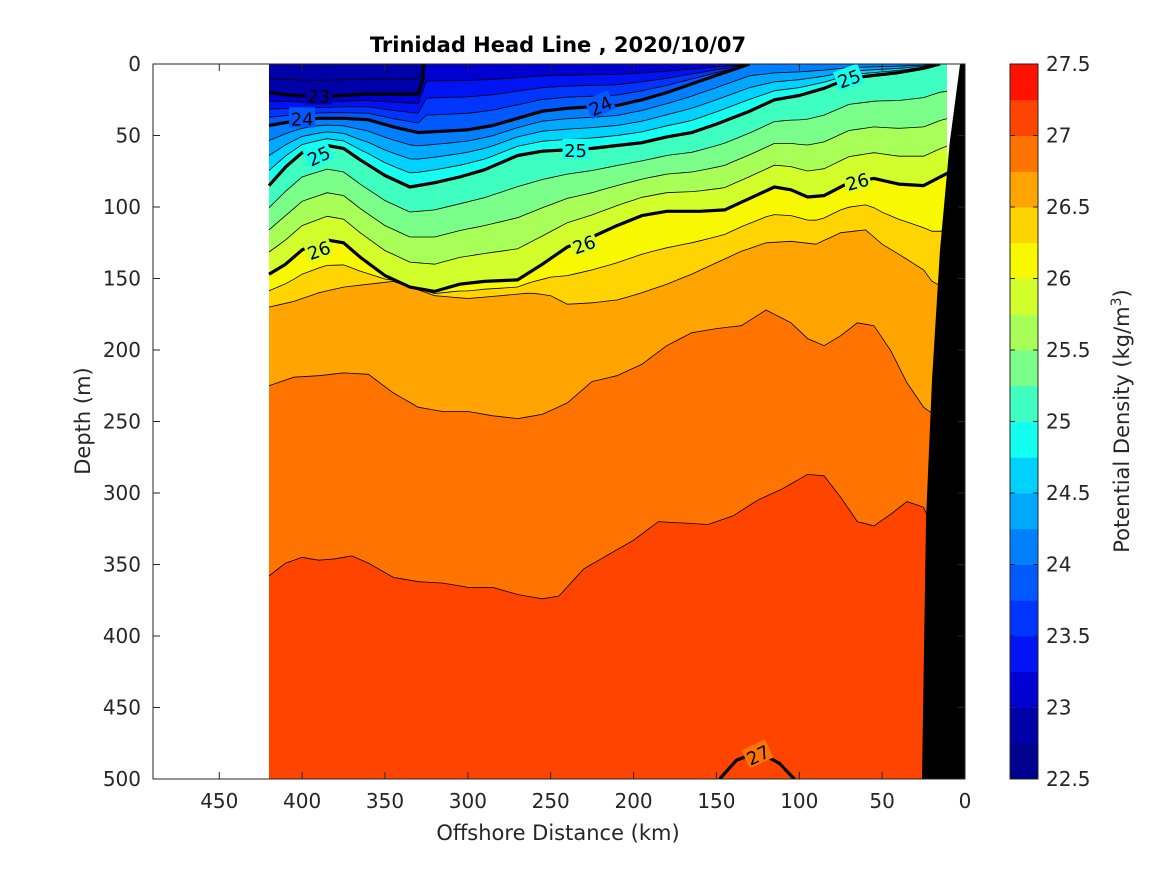 The width and height of the screenshot is (1167, 875). Describe the element at coordinates (965, 801) in the screenshot. I see `x-tick-label: 0` at that location.